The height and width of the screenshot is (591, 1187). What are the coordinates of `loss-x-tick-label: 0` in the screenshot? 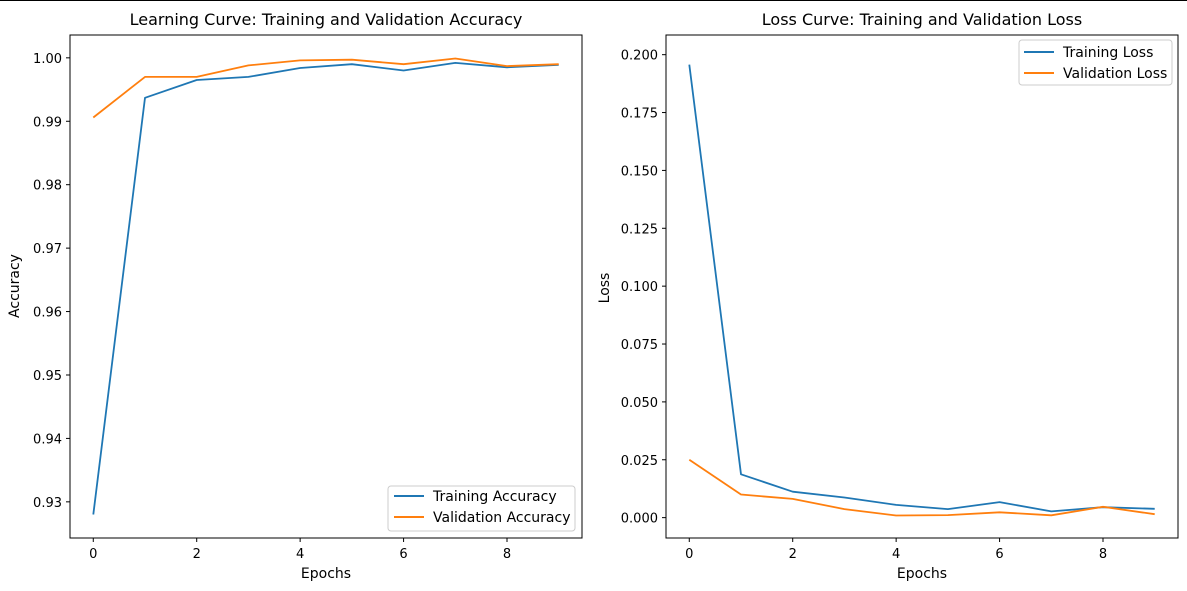 It's located at (689, 554).